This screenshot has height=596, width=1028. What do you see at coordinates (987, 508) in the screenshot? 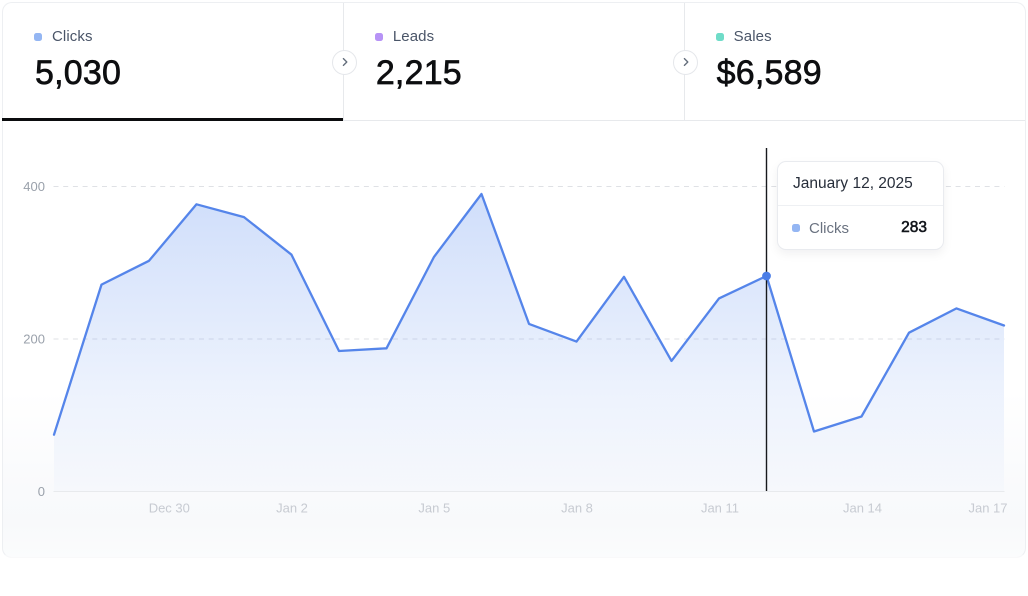
I see `svg-text: Jan 17` at bounding box center [987, 508].